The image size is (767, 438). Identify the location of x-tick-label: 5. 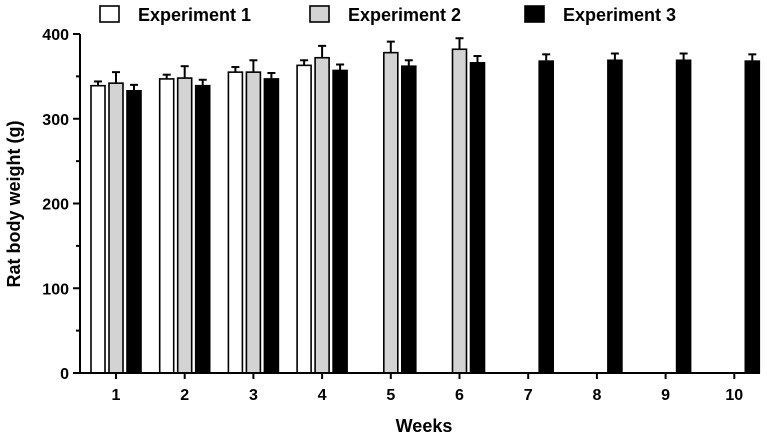
(390, 395).